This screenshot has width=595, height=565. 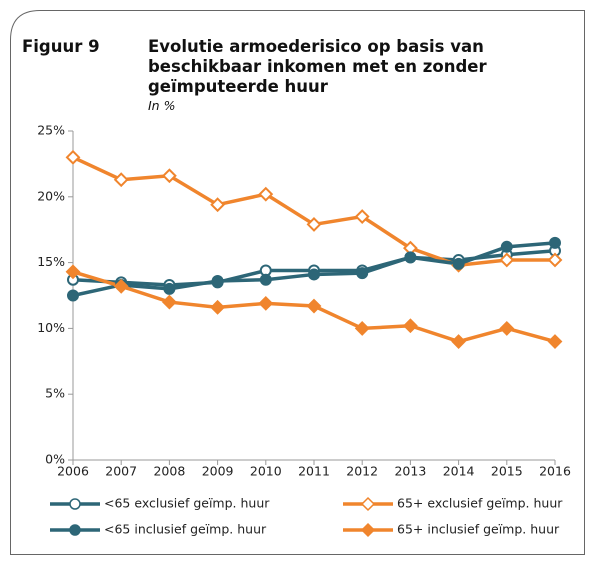 What do you see at coordinates (478, 529) in the screenshot?
I see `legend-label: 65+ inclusief geïmp. huur` at bounding box center [478, 529].